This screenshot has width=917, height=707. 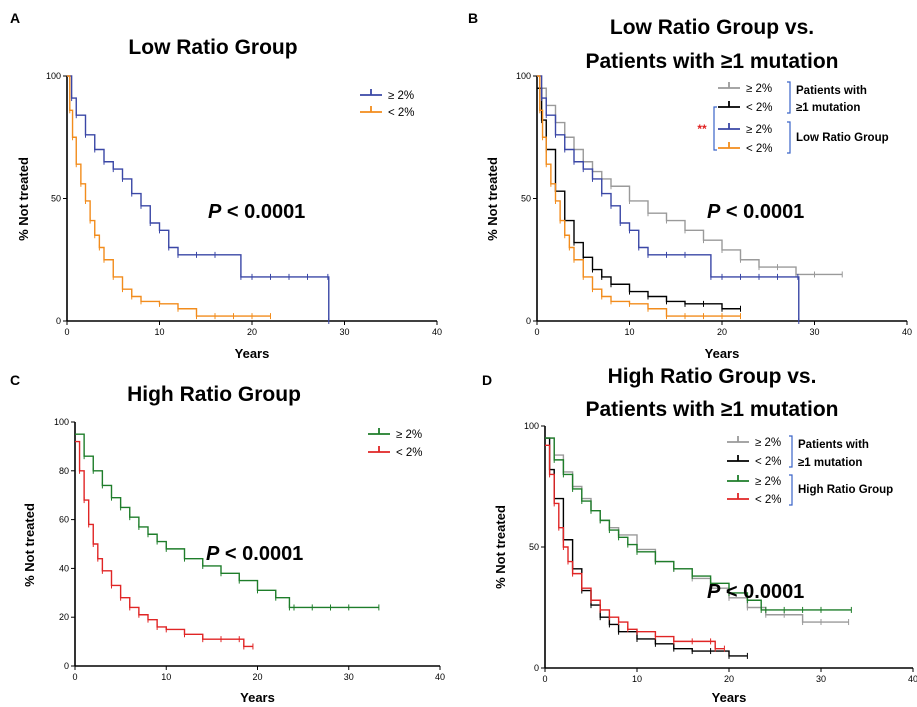 I want to click on chart-title: Low Ratio Group, so click(x=212, y=47).